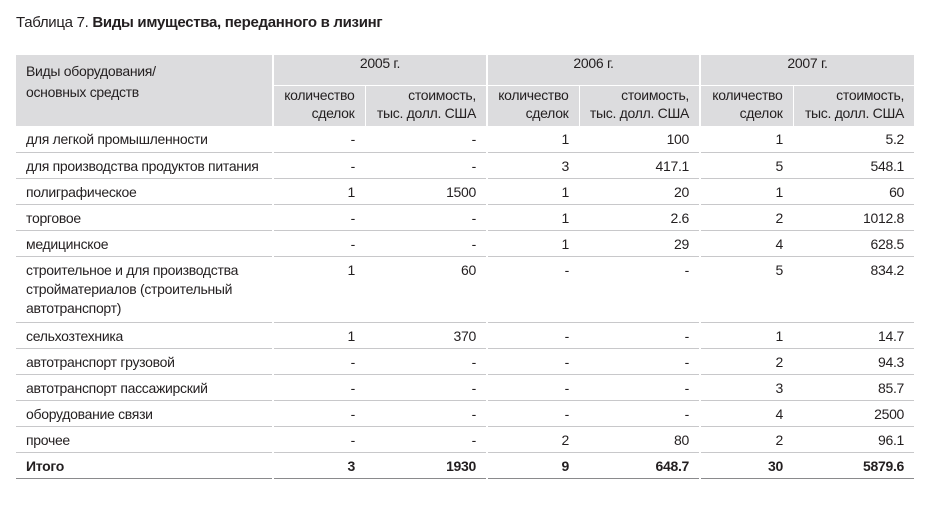 Image resolution: width=929 pixels, height=509 pixels. What do you see at coordinates (81, 191) in the screenshot?
I see `row-category-line: полиграфическое` at bounding box center [81, 191].